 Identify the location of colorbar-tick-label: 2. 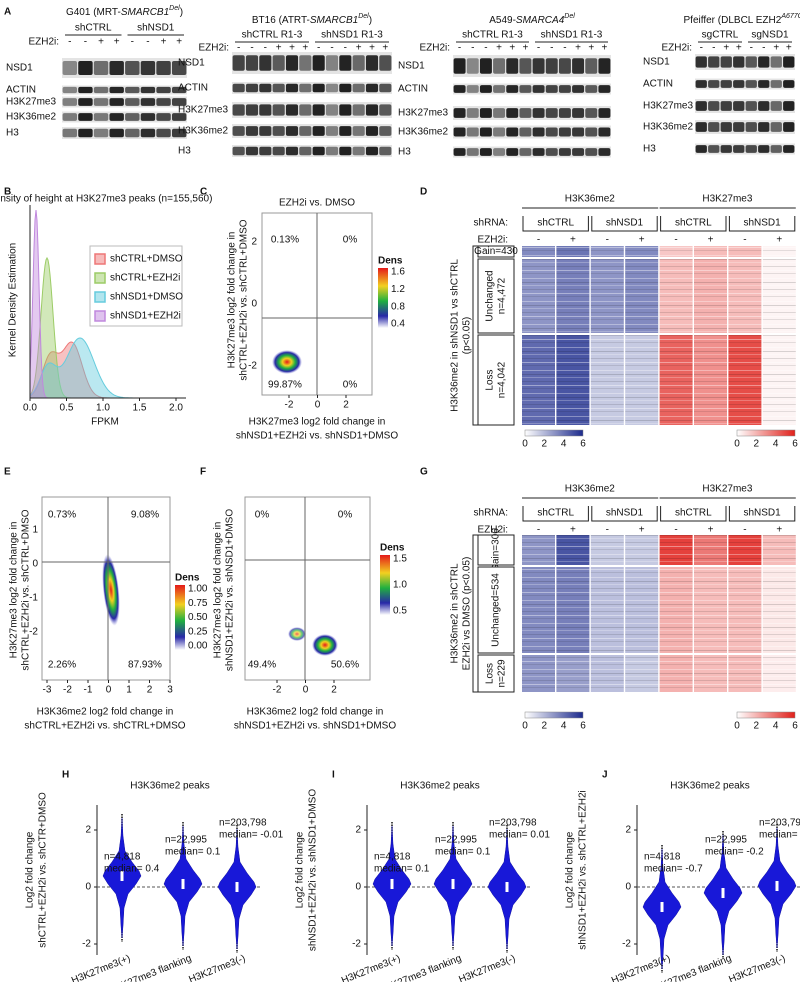
(757, 444).